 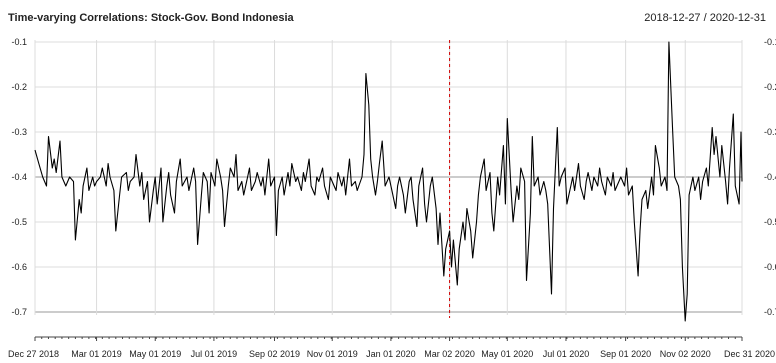 I want to click on y-tick-label: -0.7, so click(x=19, y=312).